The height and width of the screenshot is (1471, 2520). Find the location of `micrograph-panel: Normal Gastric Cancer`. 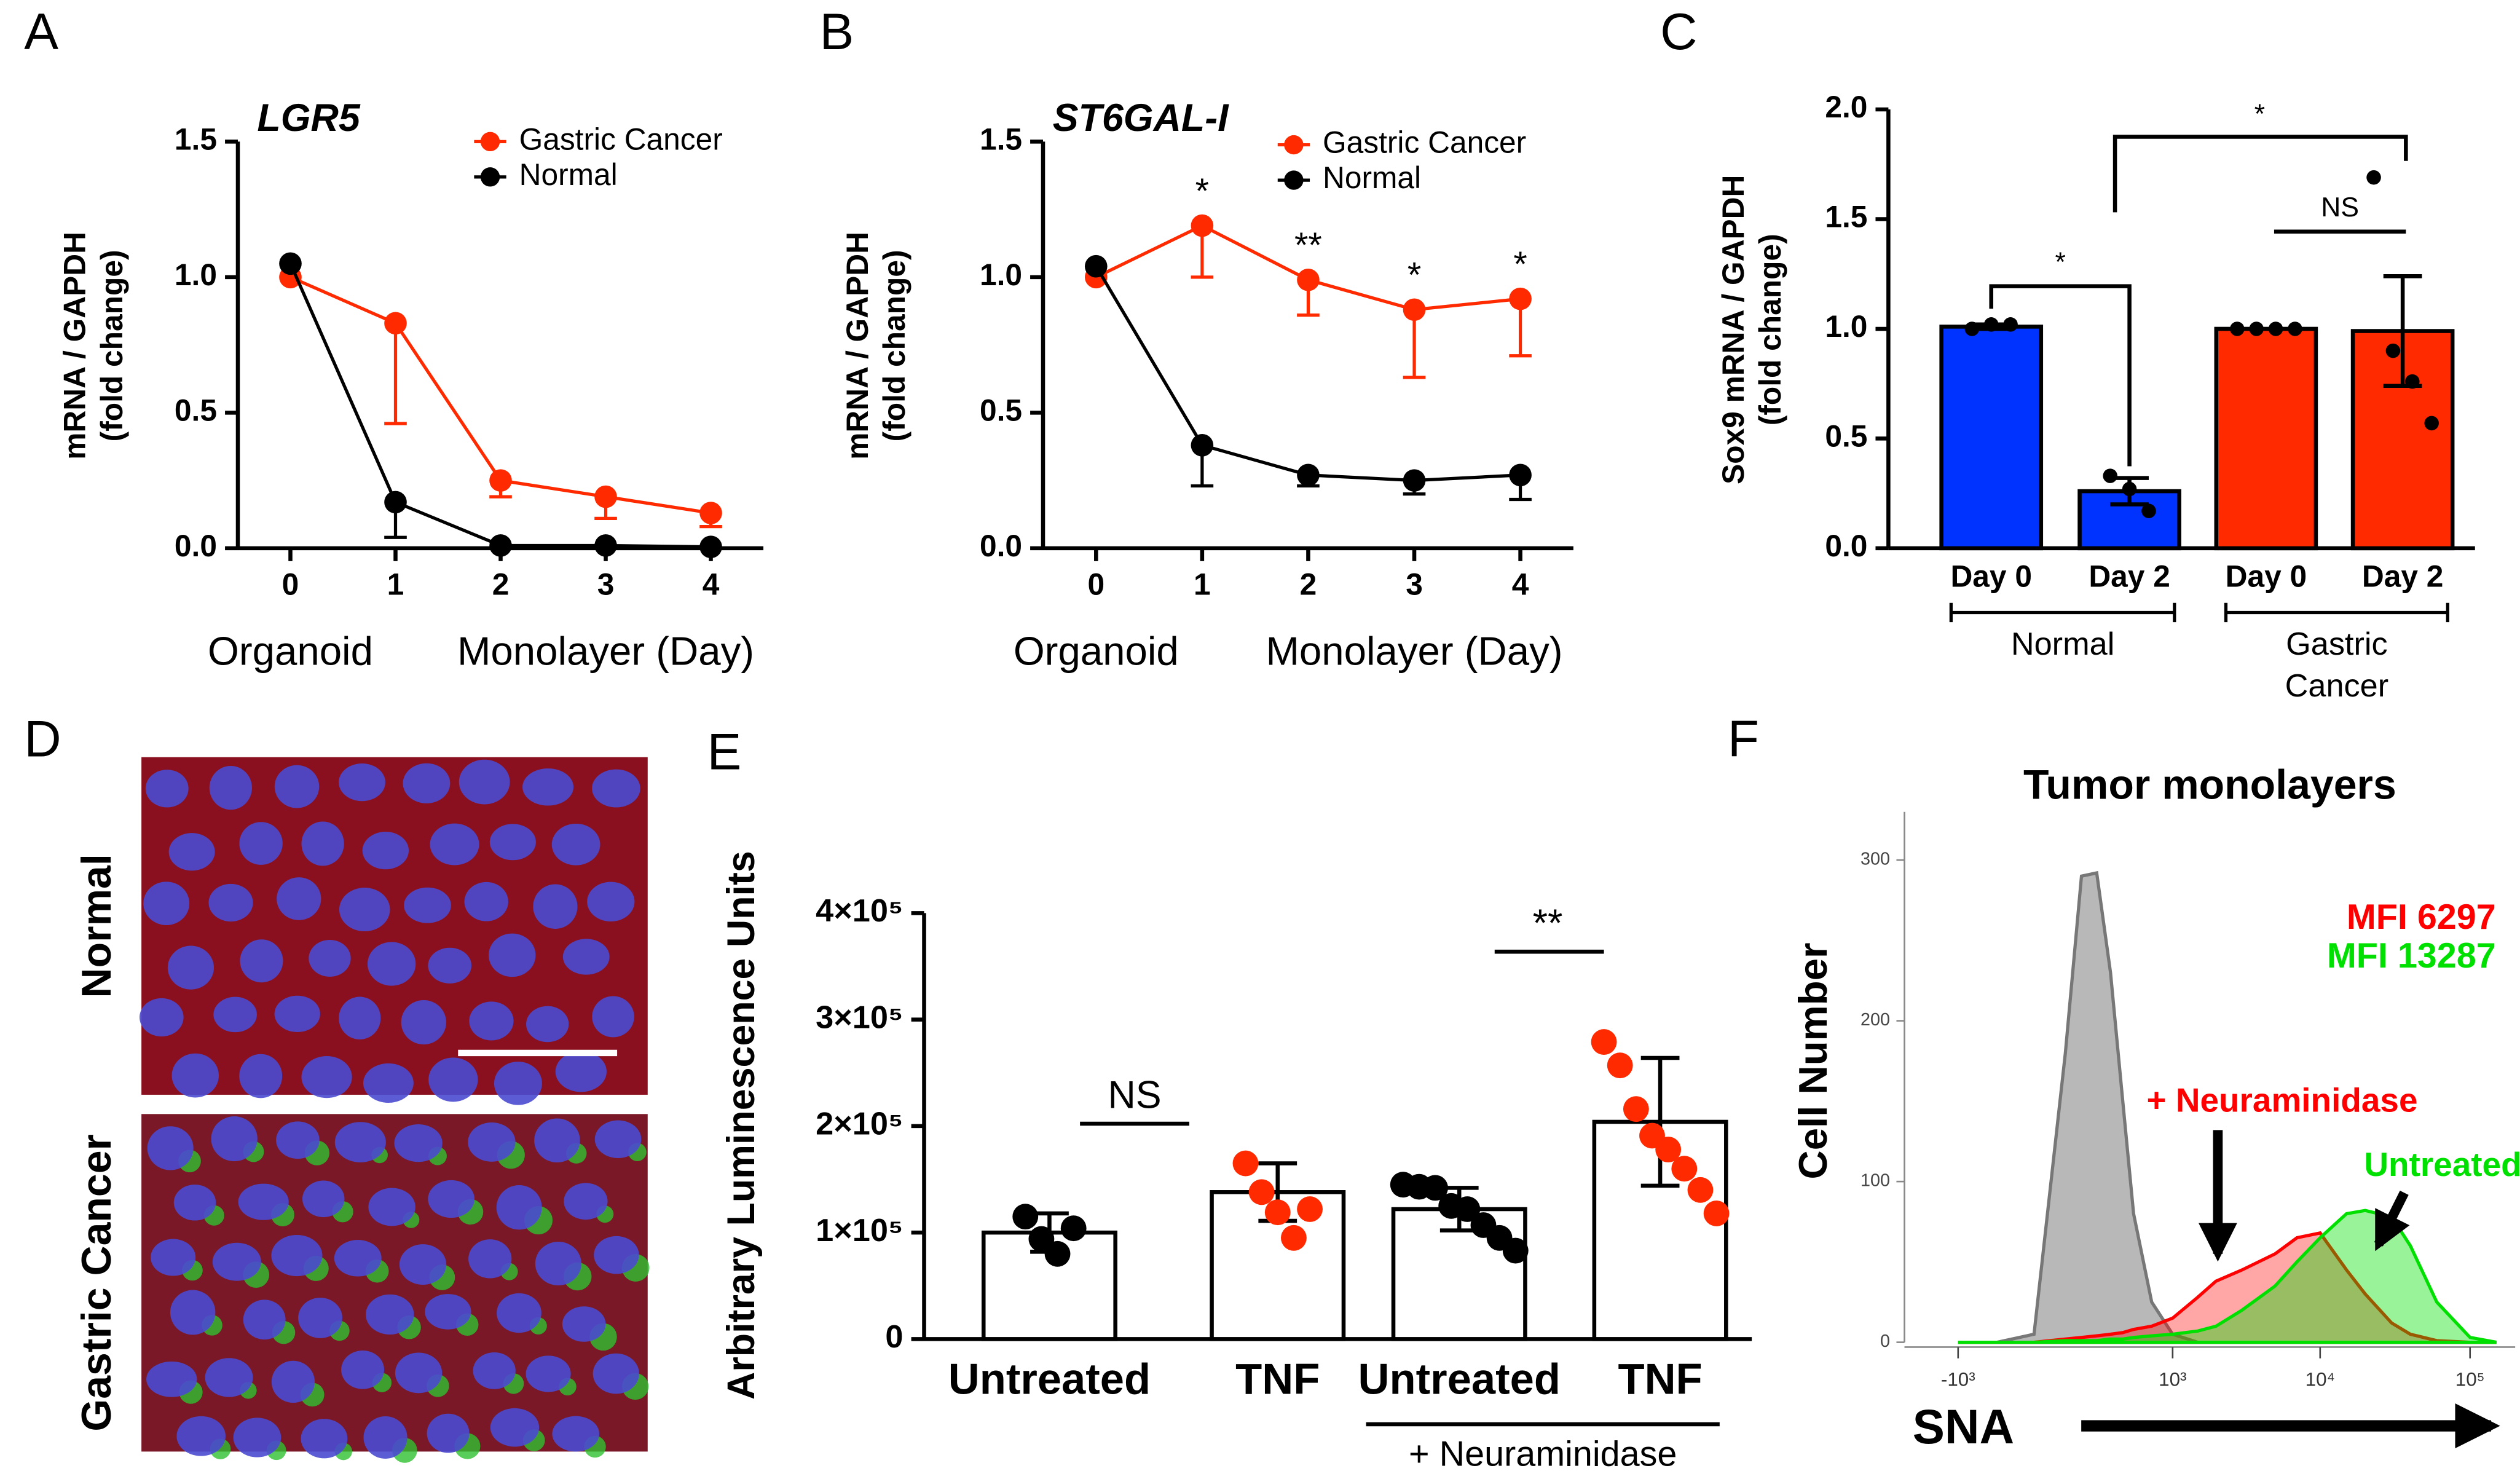

micrograph-panel: Normal Gastric Cancer is located at coordinates (361, 1110).